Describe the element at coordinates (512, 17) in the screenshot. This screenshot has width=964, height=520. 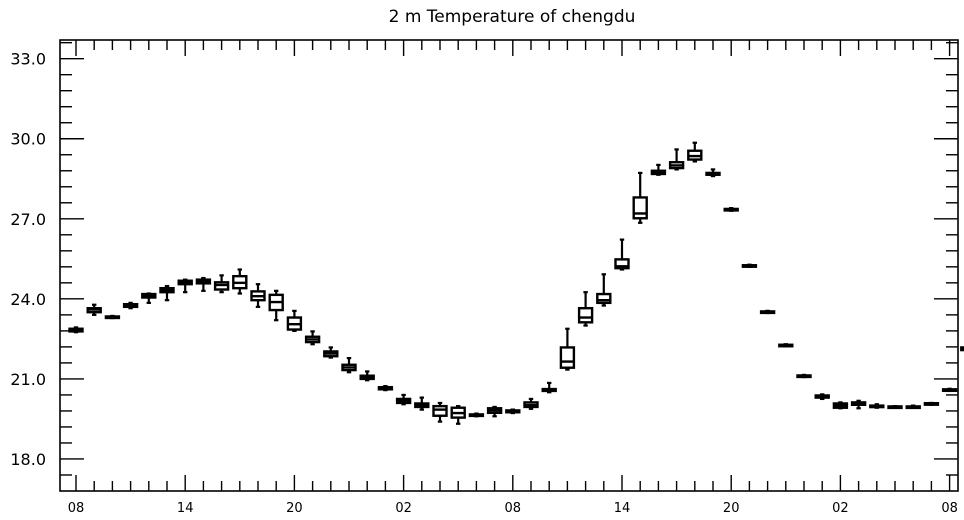
I see `chart-title: 2 m Temperature of chengdu` at that location.